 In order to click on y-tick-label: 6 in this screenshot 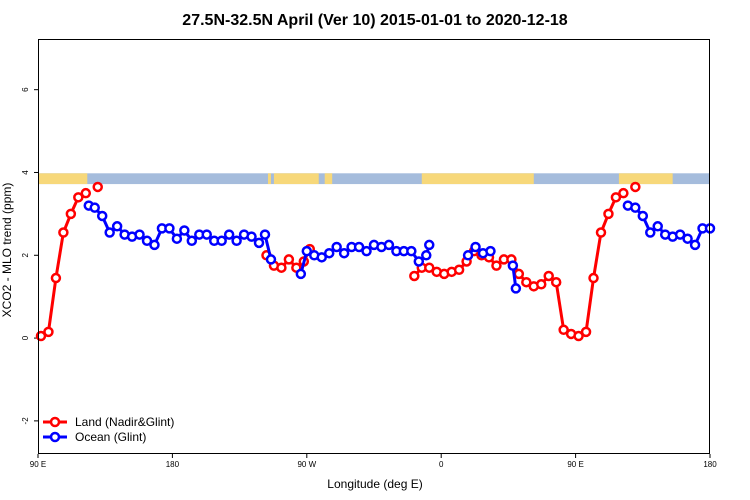, I will do `click(25, 89)`.